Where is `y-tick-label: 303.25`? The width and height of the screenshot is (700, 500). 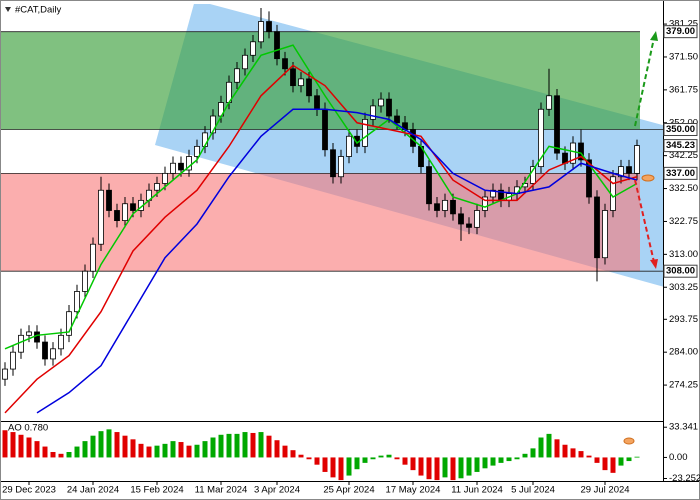
y-tick-label: 303.25 is located at coordinates (683, 287).